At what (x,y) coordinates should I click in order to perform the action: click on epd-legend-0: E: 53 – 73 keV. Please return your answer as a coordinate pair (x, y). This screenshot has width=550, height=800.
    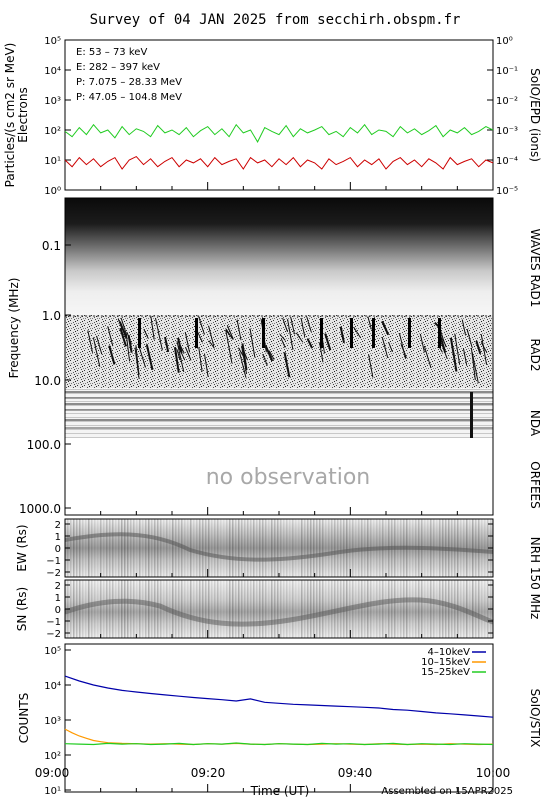
    Looking at the image, I should click on (111, 52).